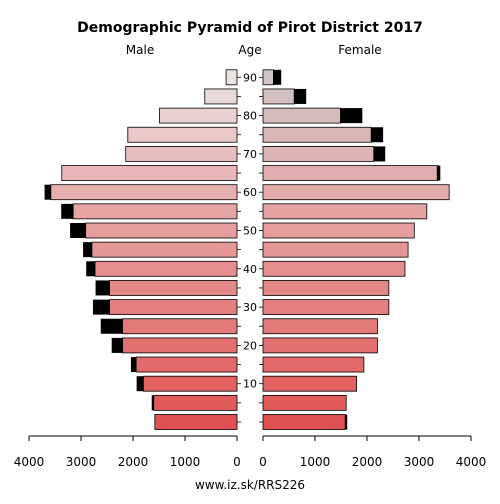  Describe the element at coordinates (250, 307) in the screenshot. I see `age-tick-label-30: 30` at that location.